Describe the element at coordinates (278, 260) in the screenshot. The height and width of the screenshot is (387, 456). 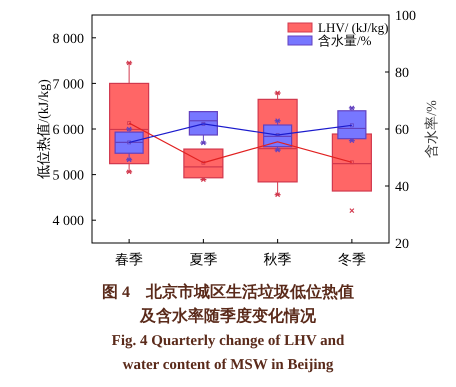
I see `x-tick-label: 秋季` at that location.